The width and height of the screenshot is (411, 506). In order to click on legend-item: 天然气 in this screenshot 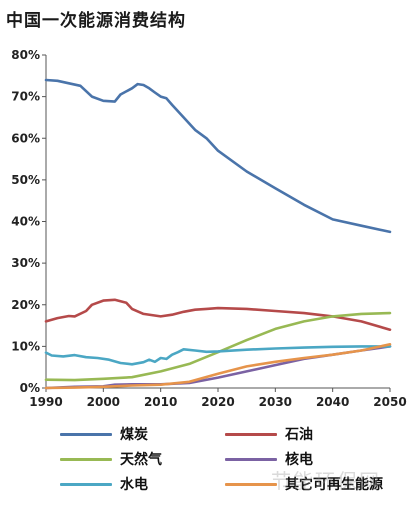, I will do `click(111, 459)`.